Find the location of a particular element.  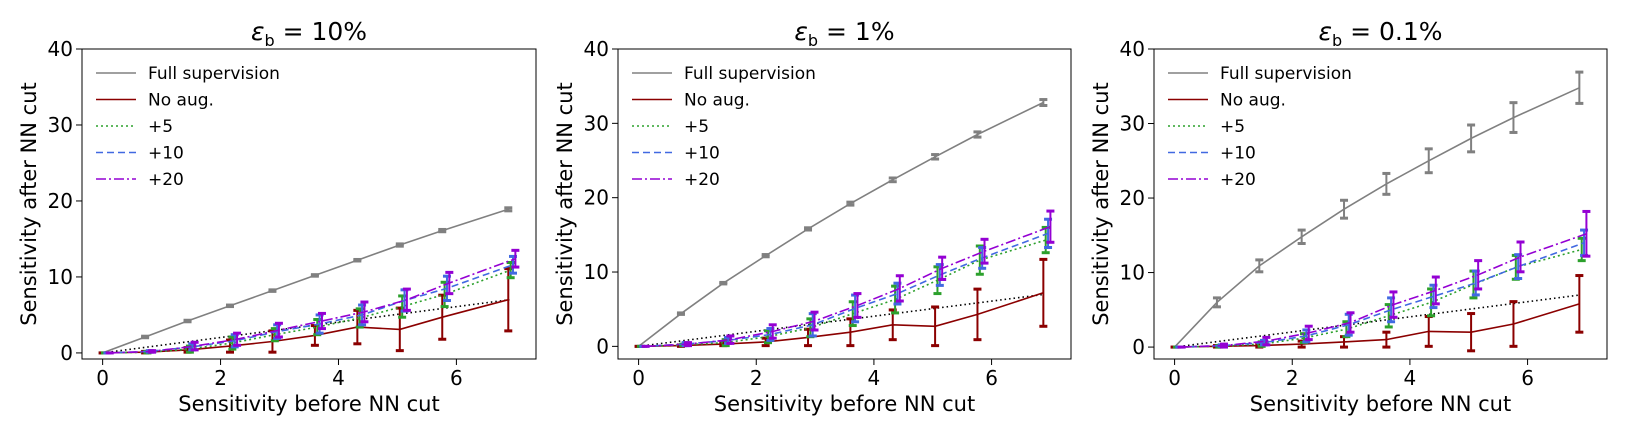

chart-title: εb = 1% is located at coordinates (844, 33).